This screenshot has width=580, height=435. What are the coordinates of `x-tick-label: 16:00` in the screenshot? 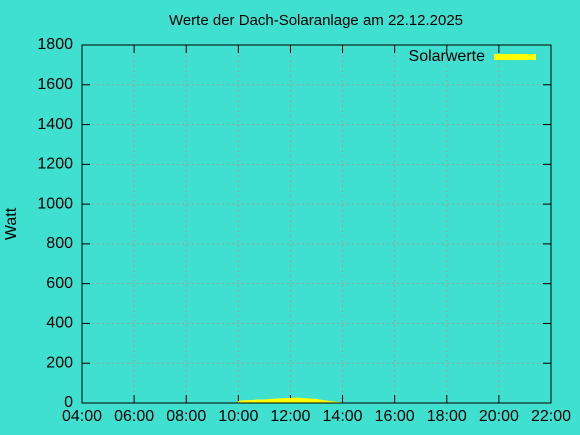 It's located at (395, 416).